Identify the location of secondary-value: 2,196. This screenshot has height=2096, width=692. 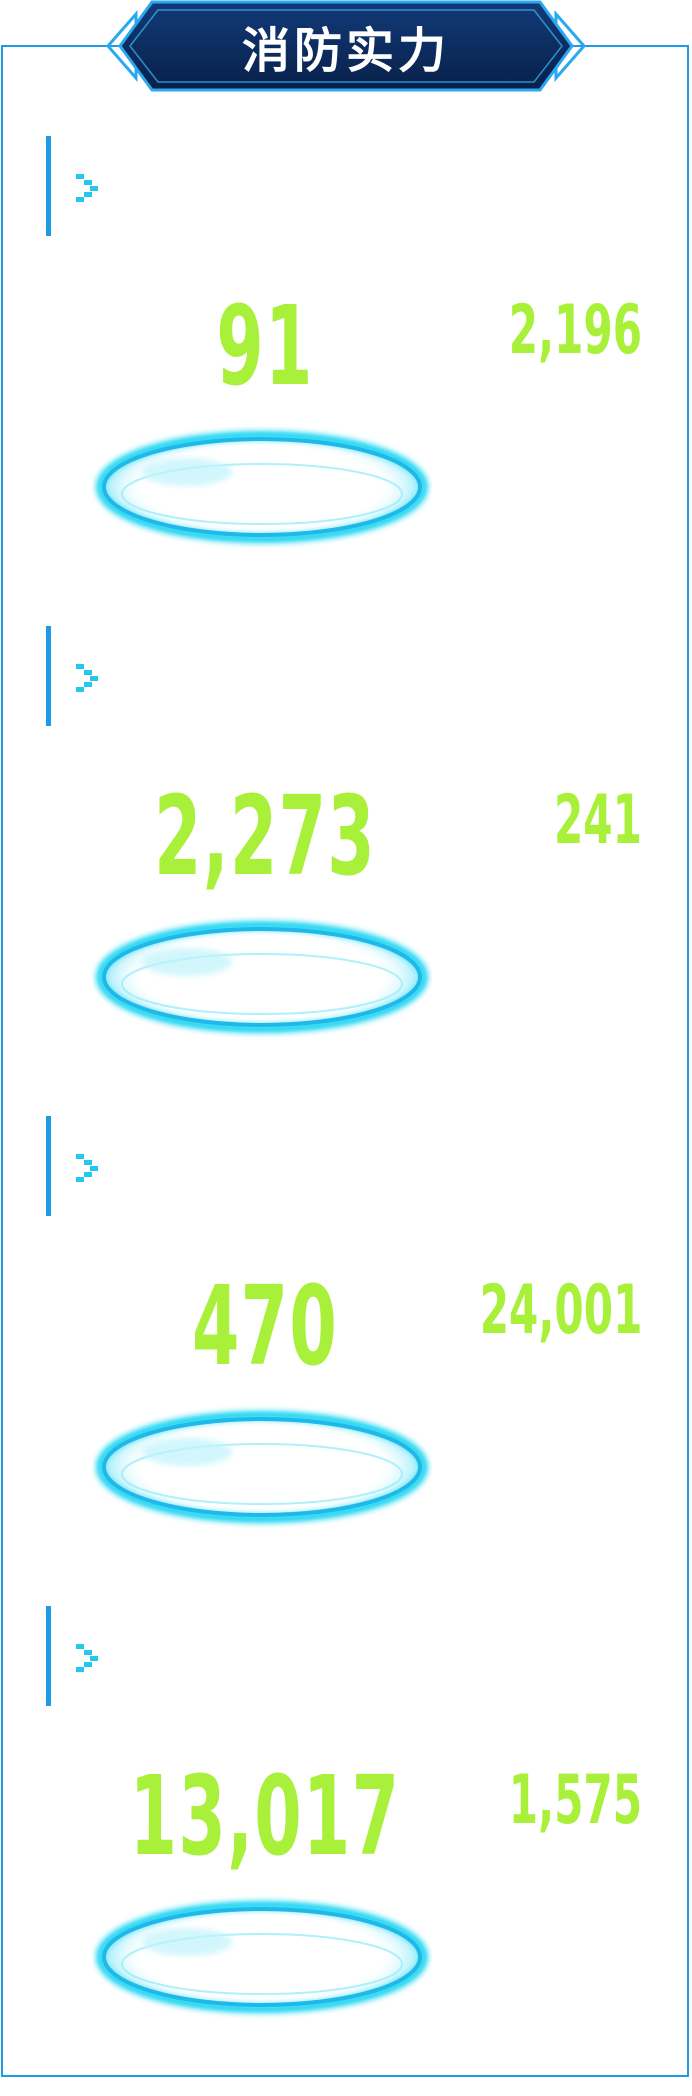
(575, 330).